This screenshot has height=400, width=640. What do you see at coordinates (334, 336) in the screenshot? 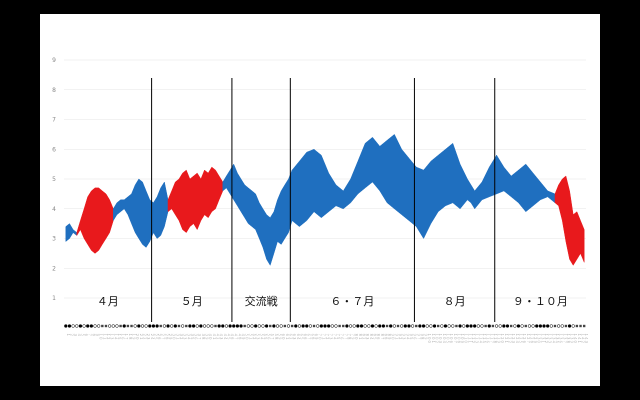
I see `game-number-label: ７４` at bounding box center [334, 336].